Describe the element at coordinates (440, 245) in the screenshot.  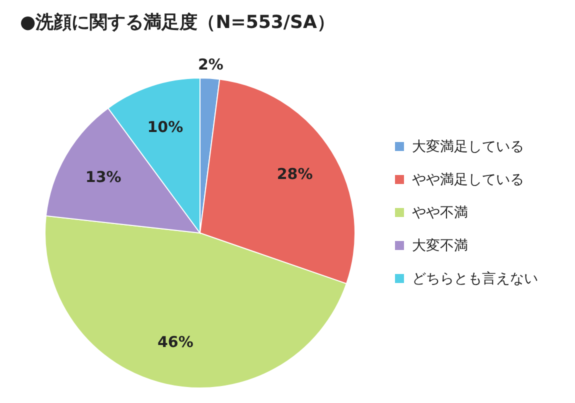
I see `legend-label: 大変不満` at that location.